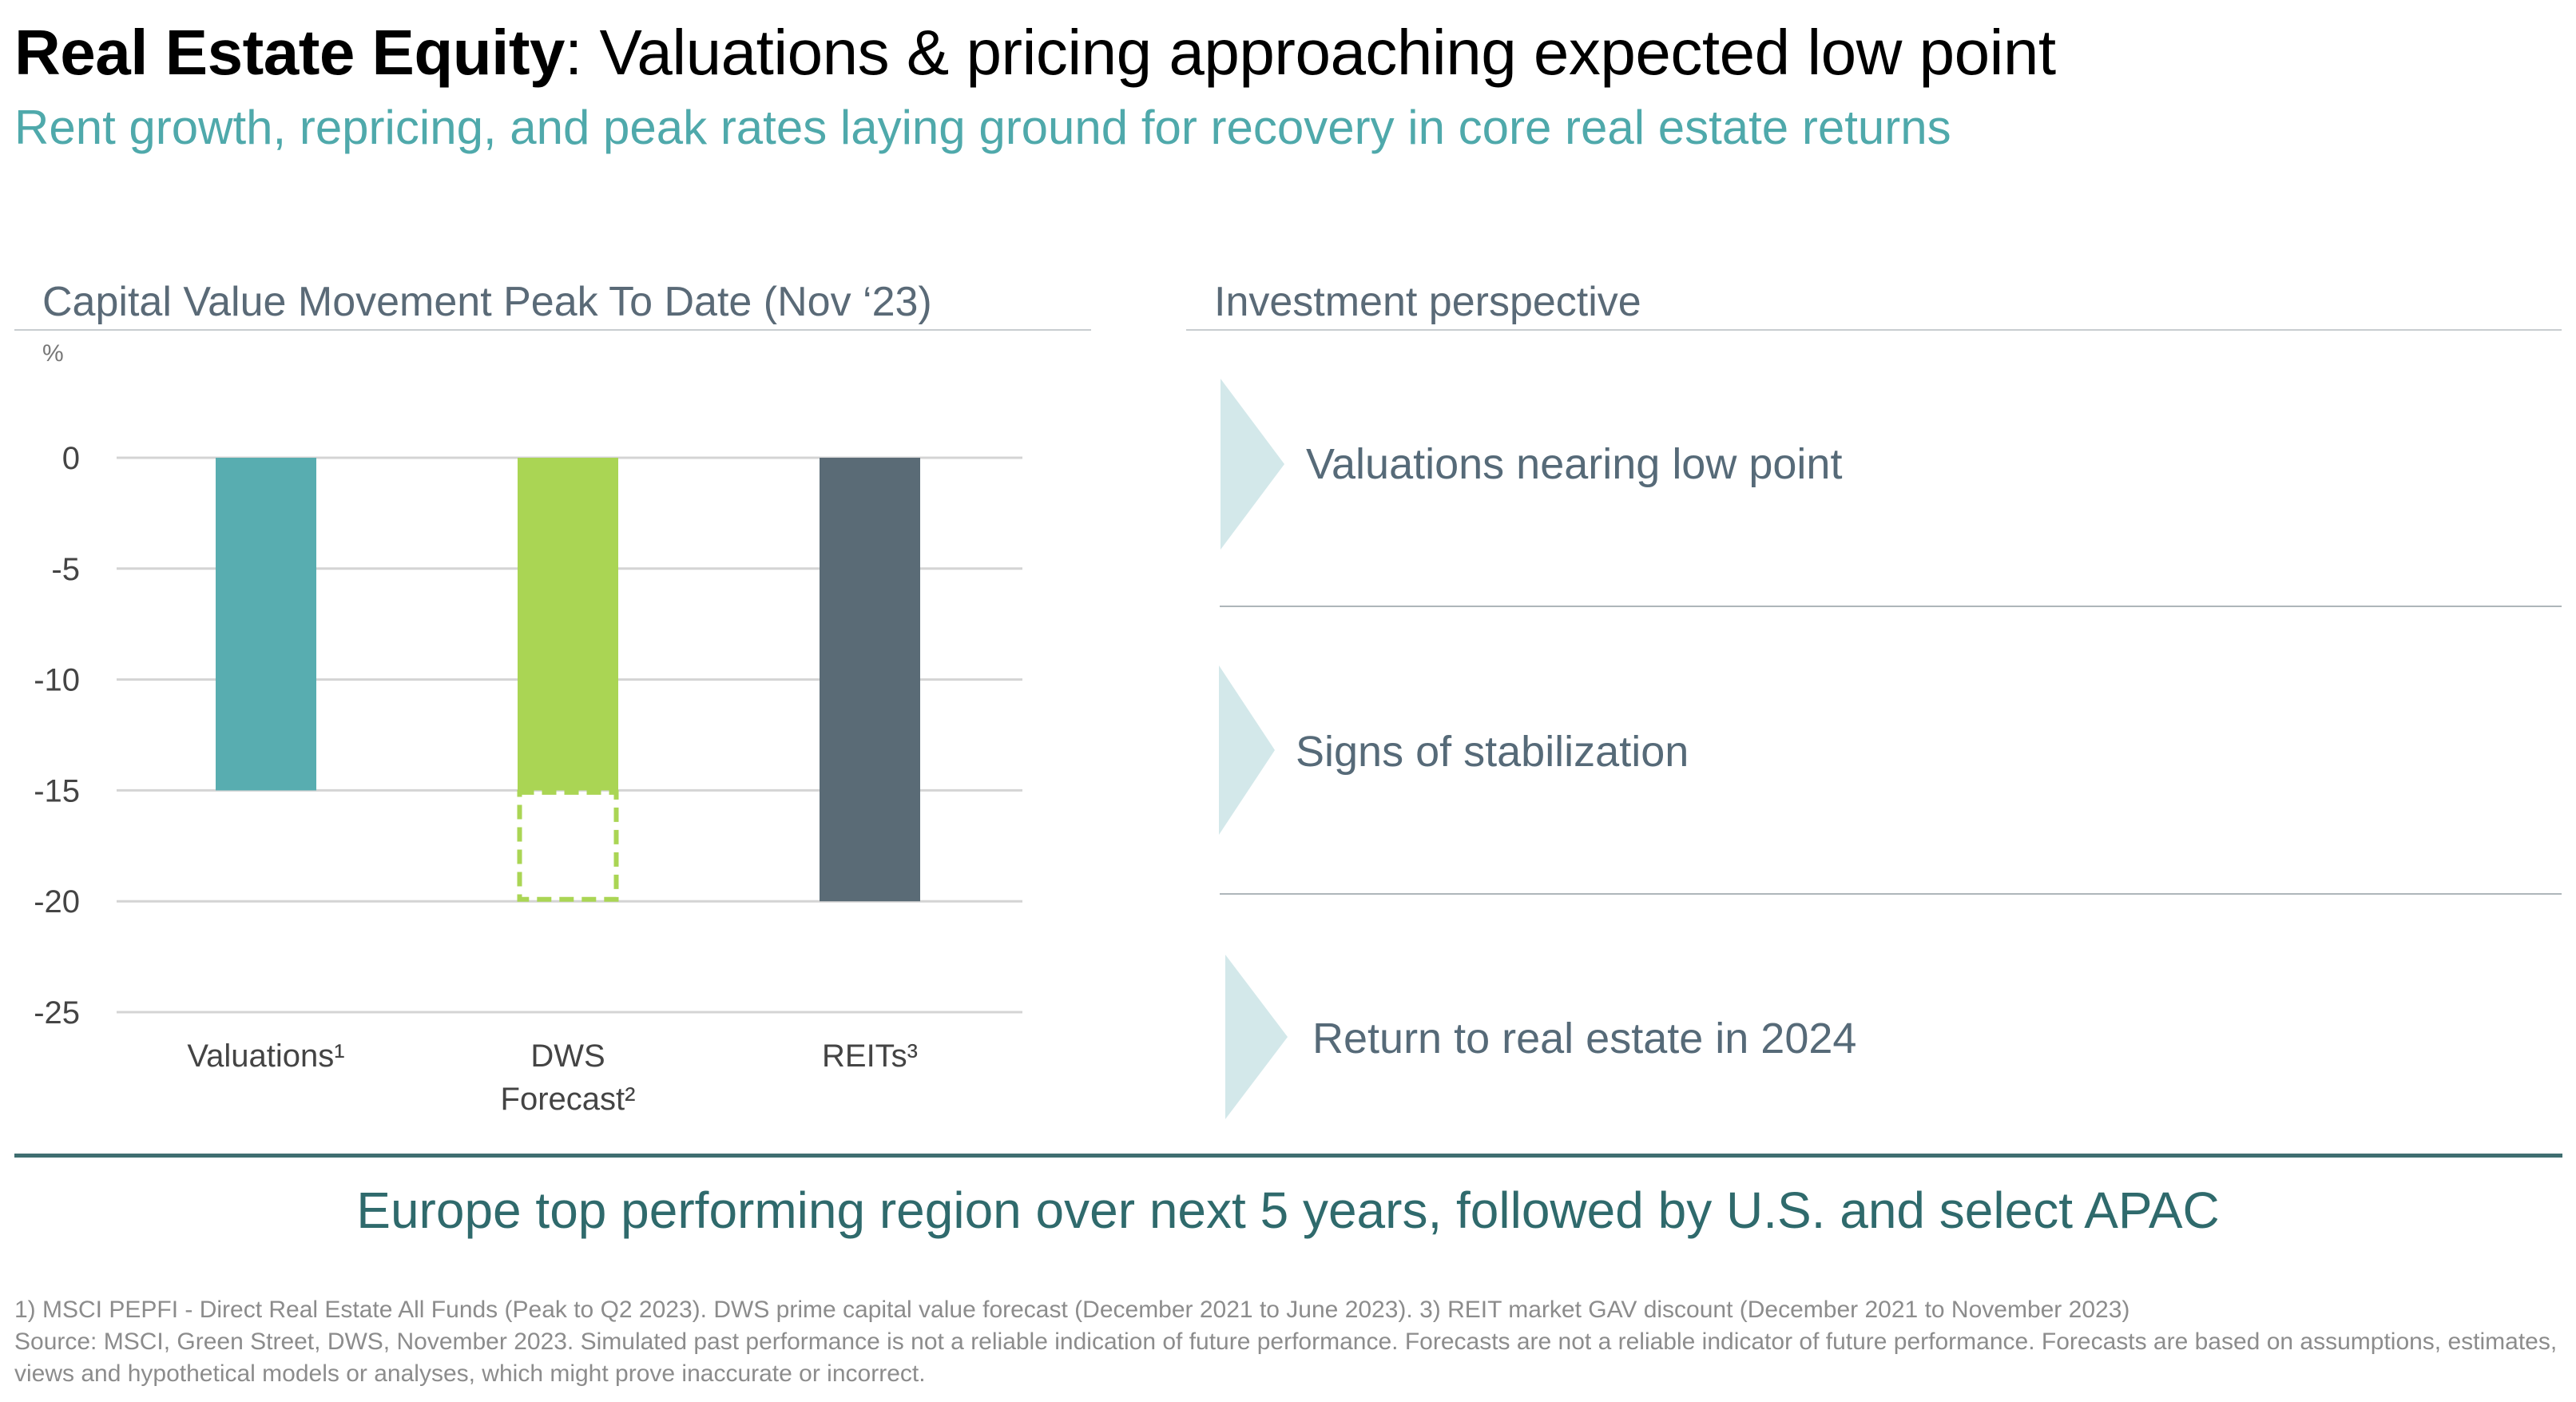 The width and height of the screenshot is (2576, 1402). I want to click on y-axis-unit-label: %, so click(53, 353).